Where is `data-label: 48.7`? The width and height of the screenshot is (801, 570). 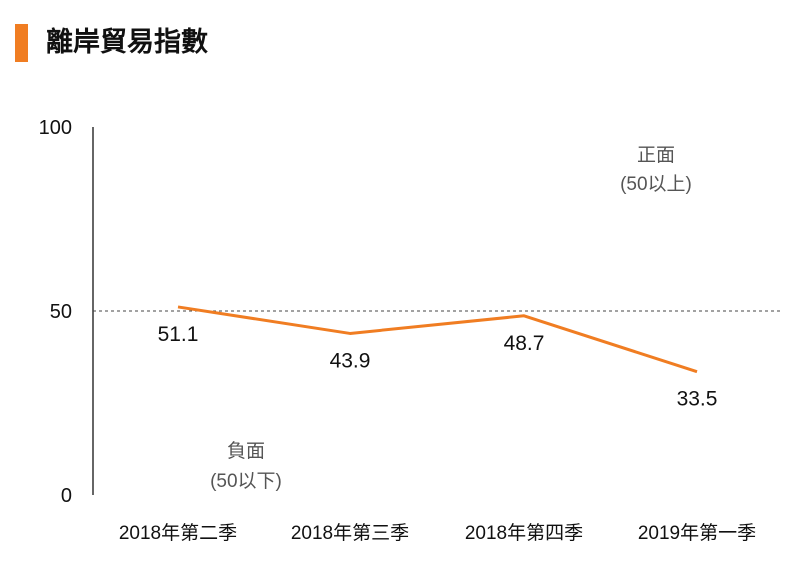
data-label: 48.7 is located at coordinates (524, 343).